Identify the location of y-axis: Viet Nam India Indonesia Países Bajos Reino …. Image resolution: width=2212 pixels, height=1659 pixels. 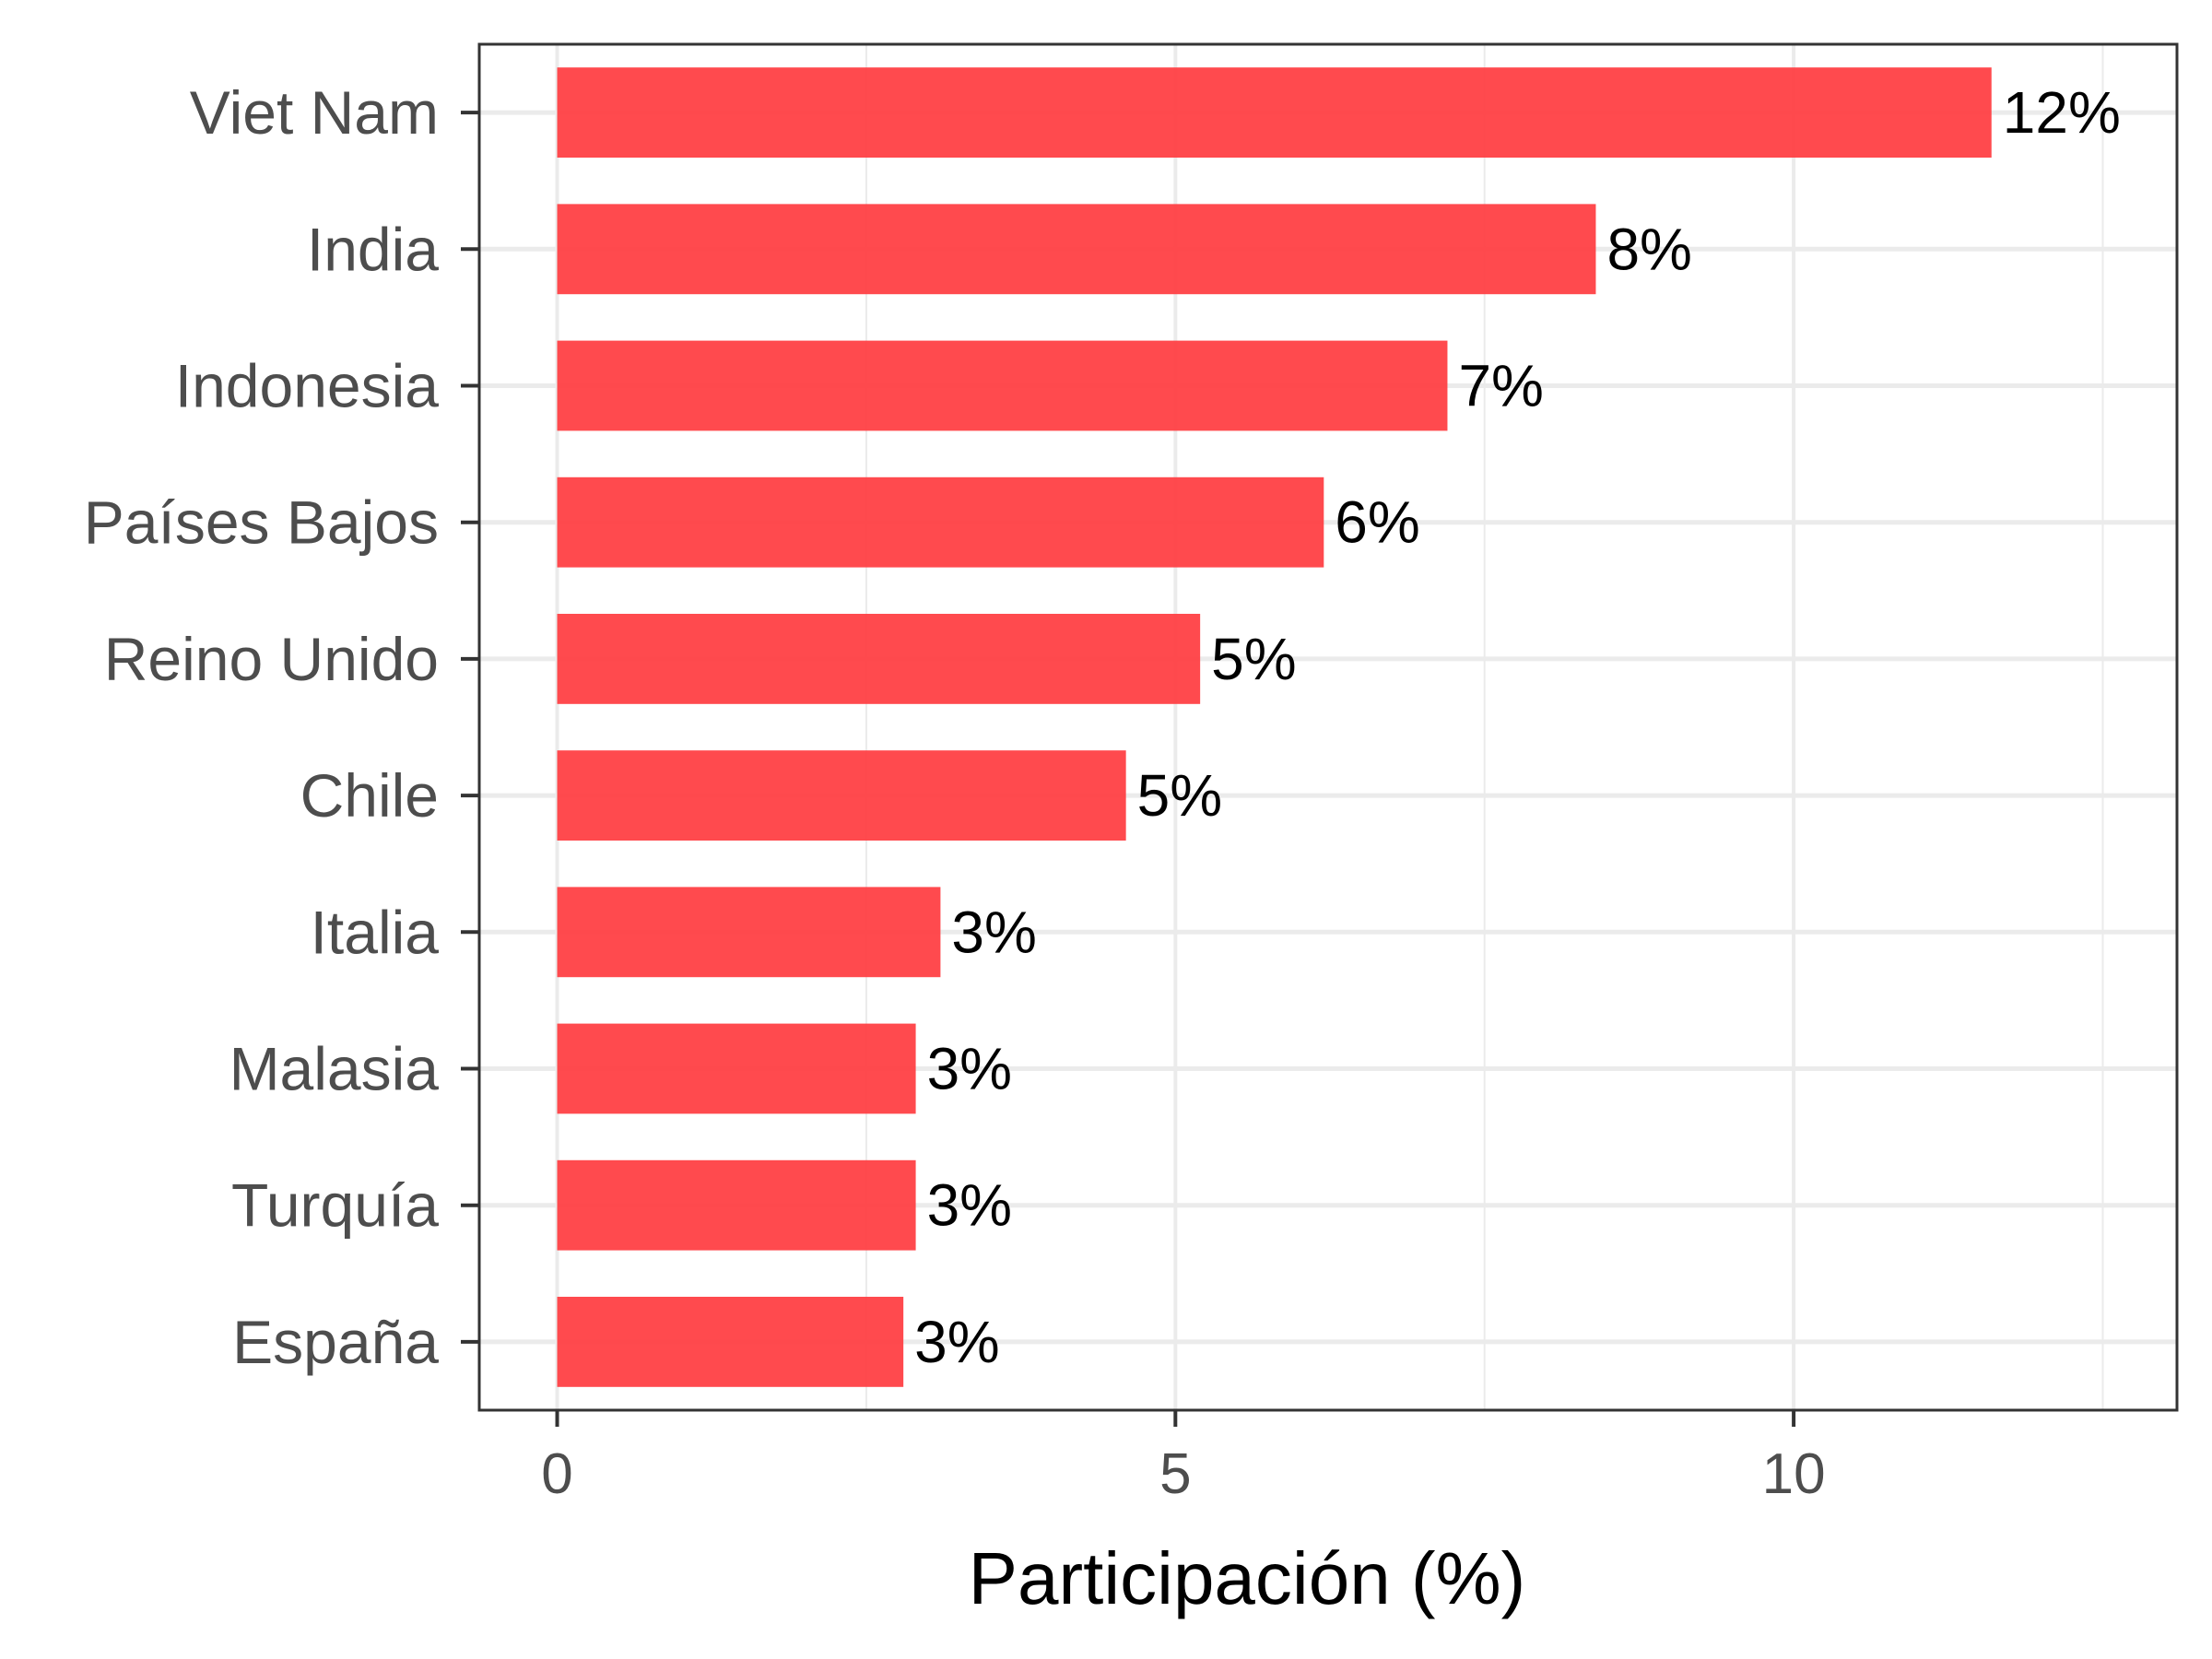
(281, 727).